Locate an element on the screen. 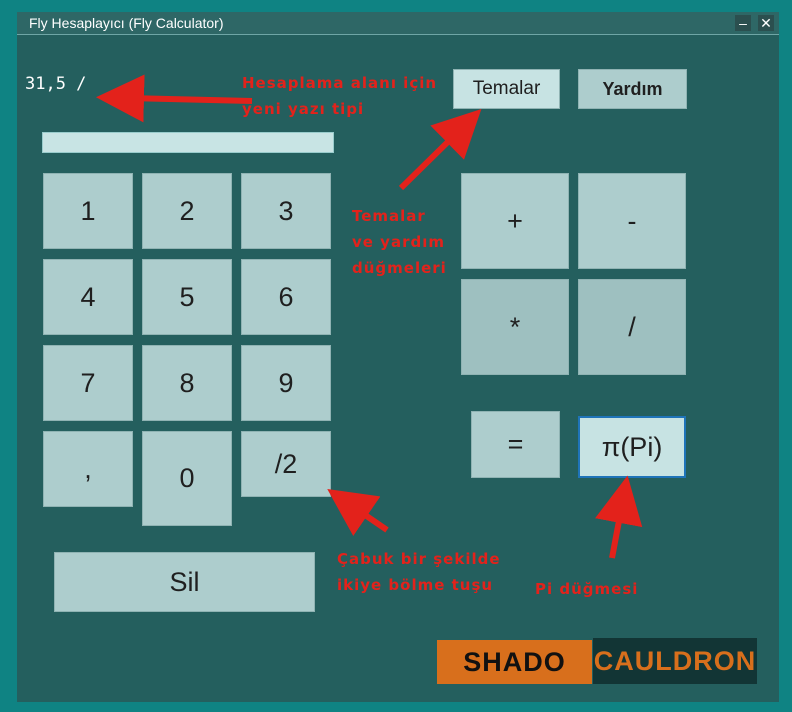 This screenshot has width=792, height=712. key-comma: , is located at coordinates (88, 469).